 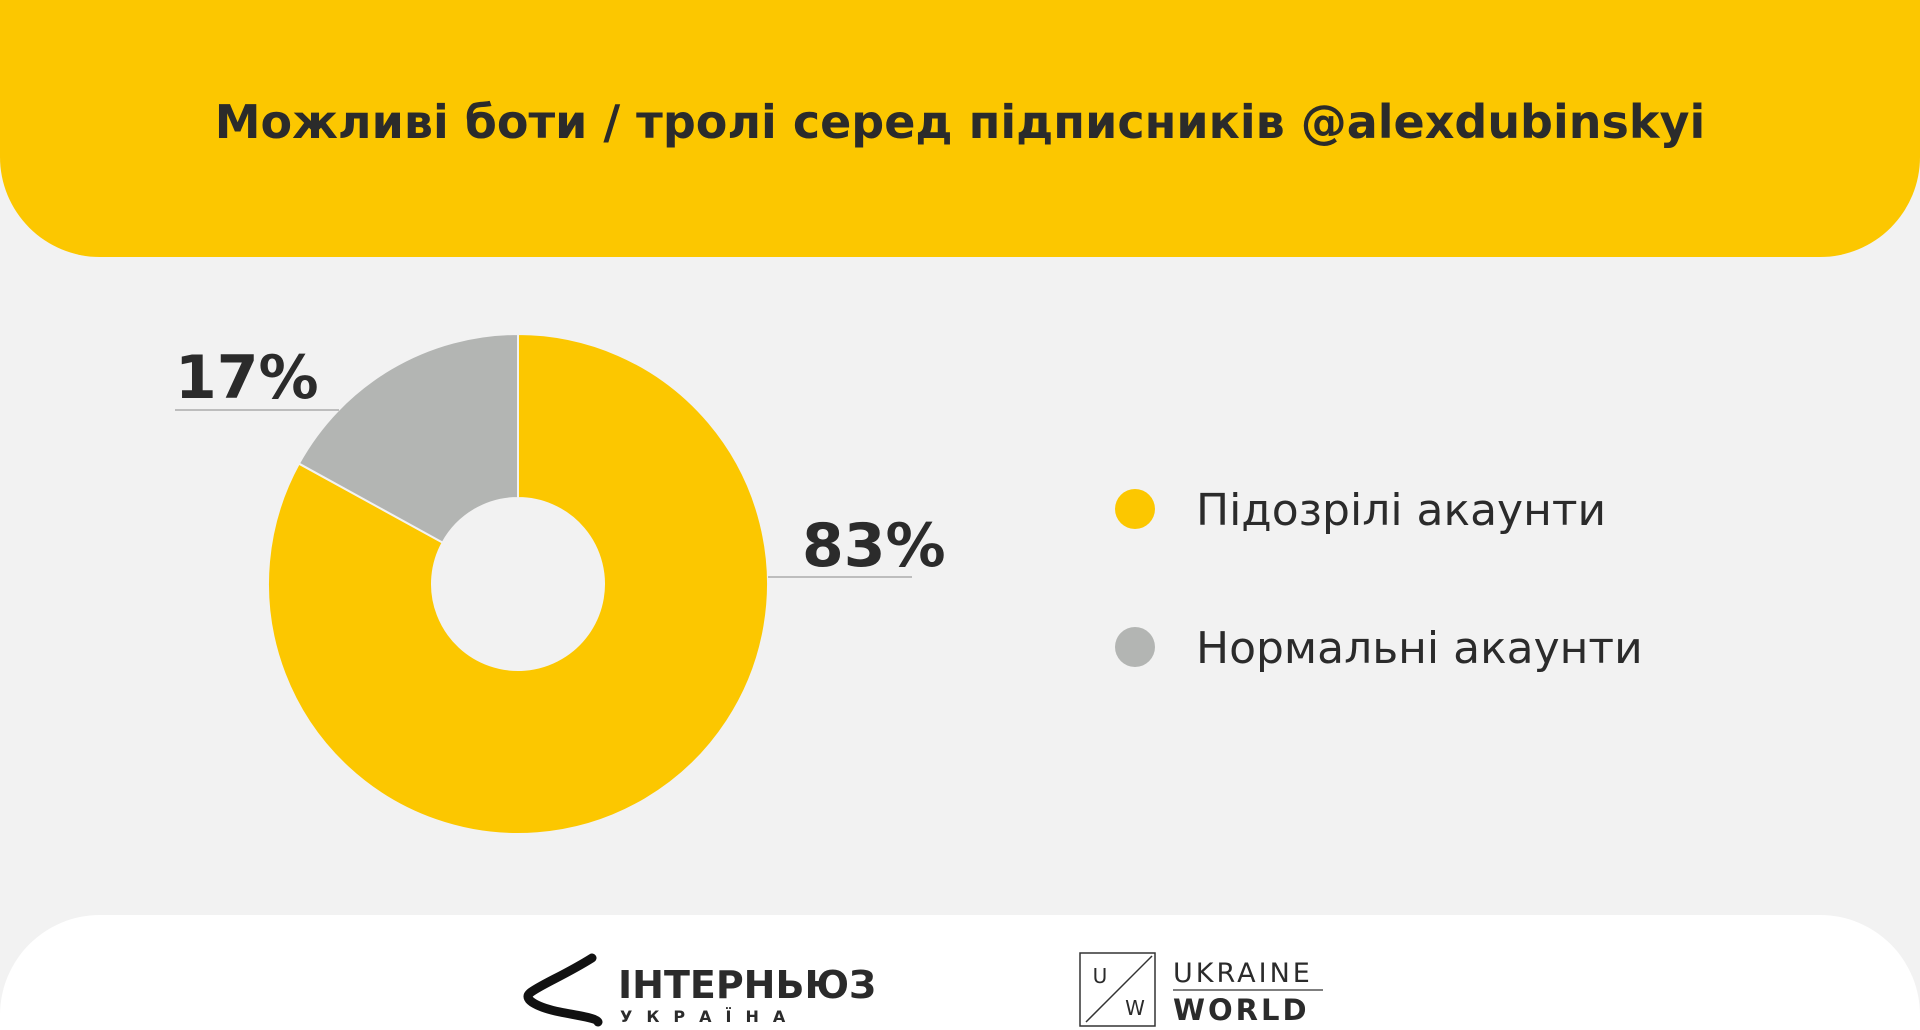 I want to click on legend-label: Підозрілі акаунти, so click(x=1401, y=510).